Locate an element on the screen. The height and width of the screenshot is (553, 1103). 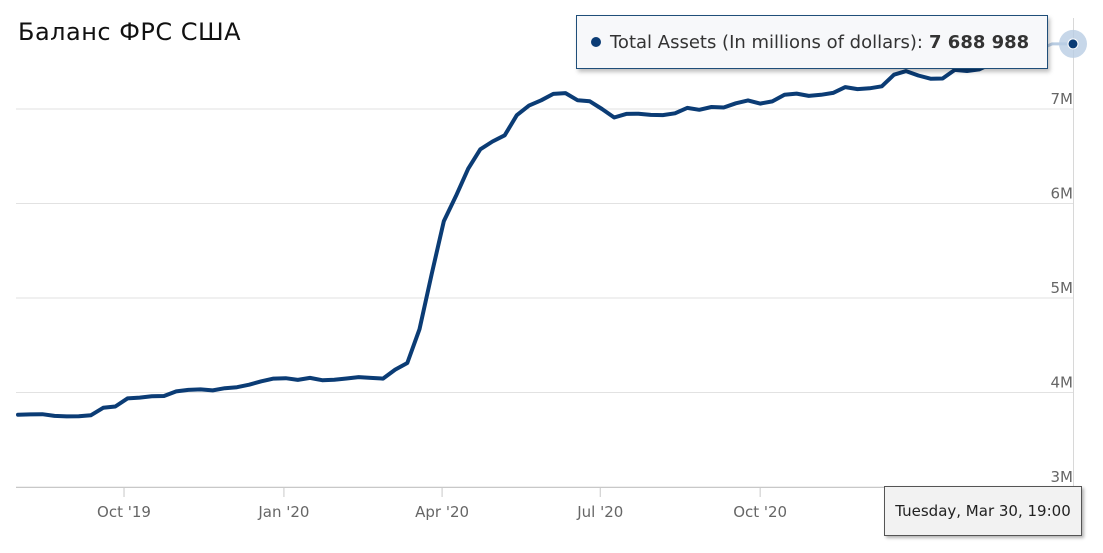
tooltip-value: 7 688 988 is located at coordinates (979, 42).